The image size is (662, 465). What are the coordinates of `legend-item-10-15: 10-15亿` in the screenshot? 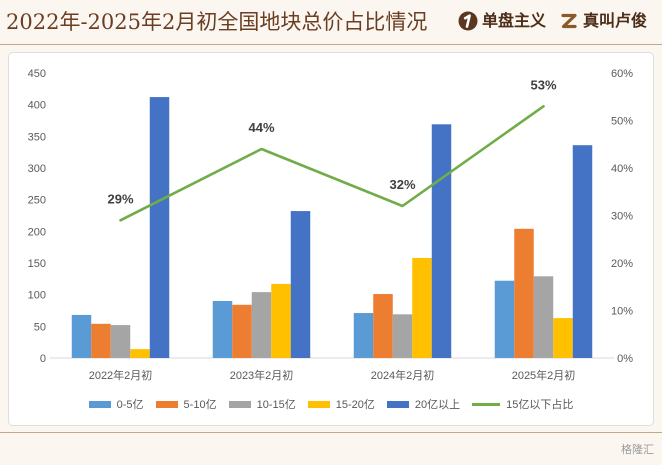 It's located at (262, 404).